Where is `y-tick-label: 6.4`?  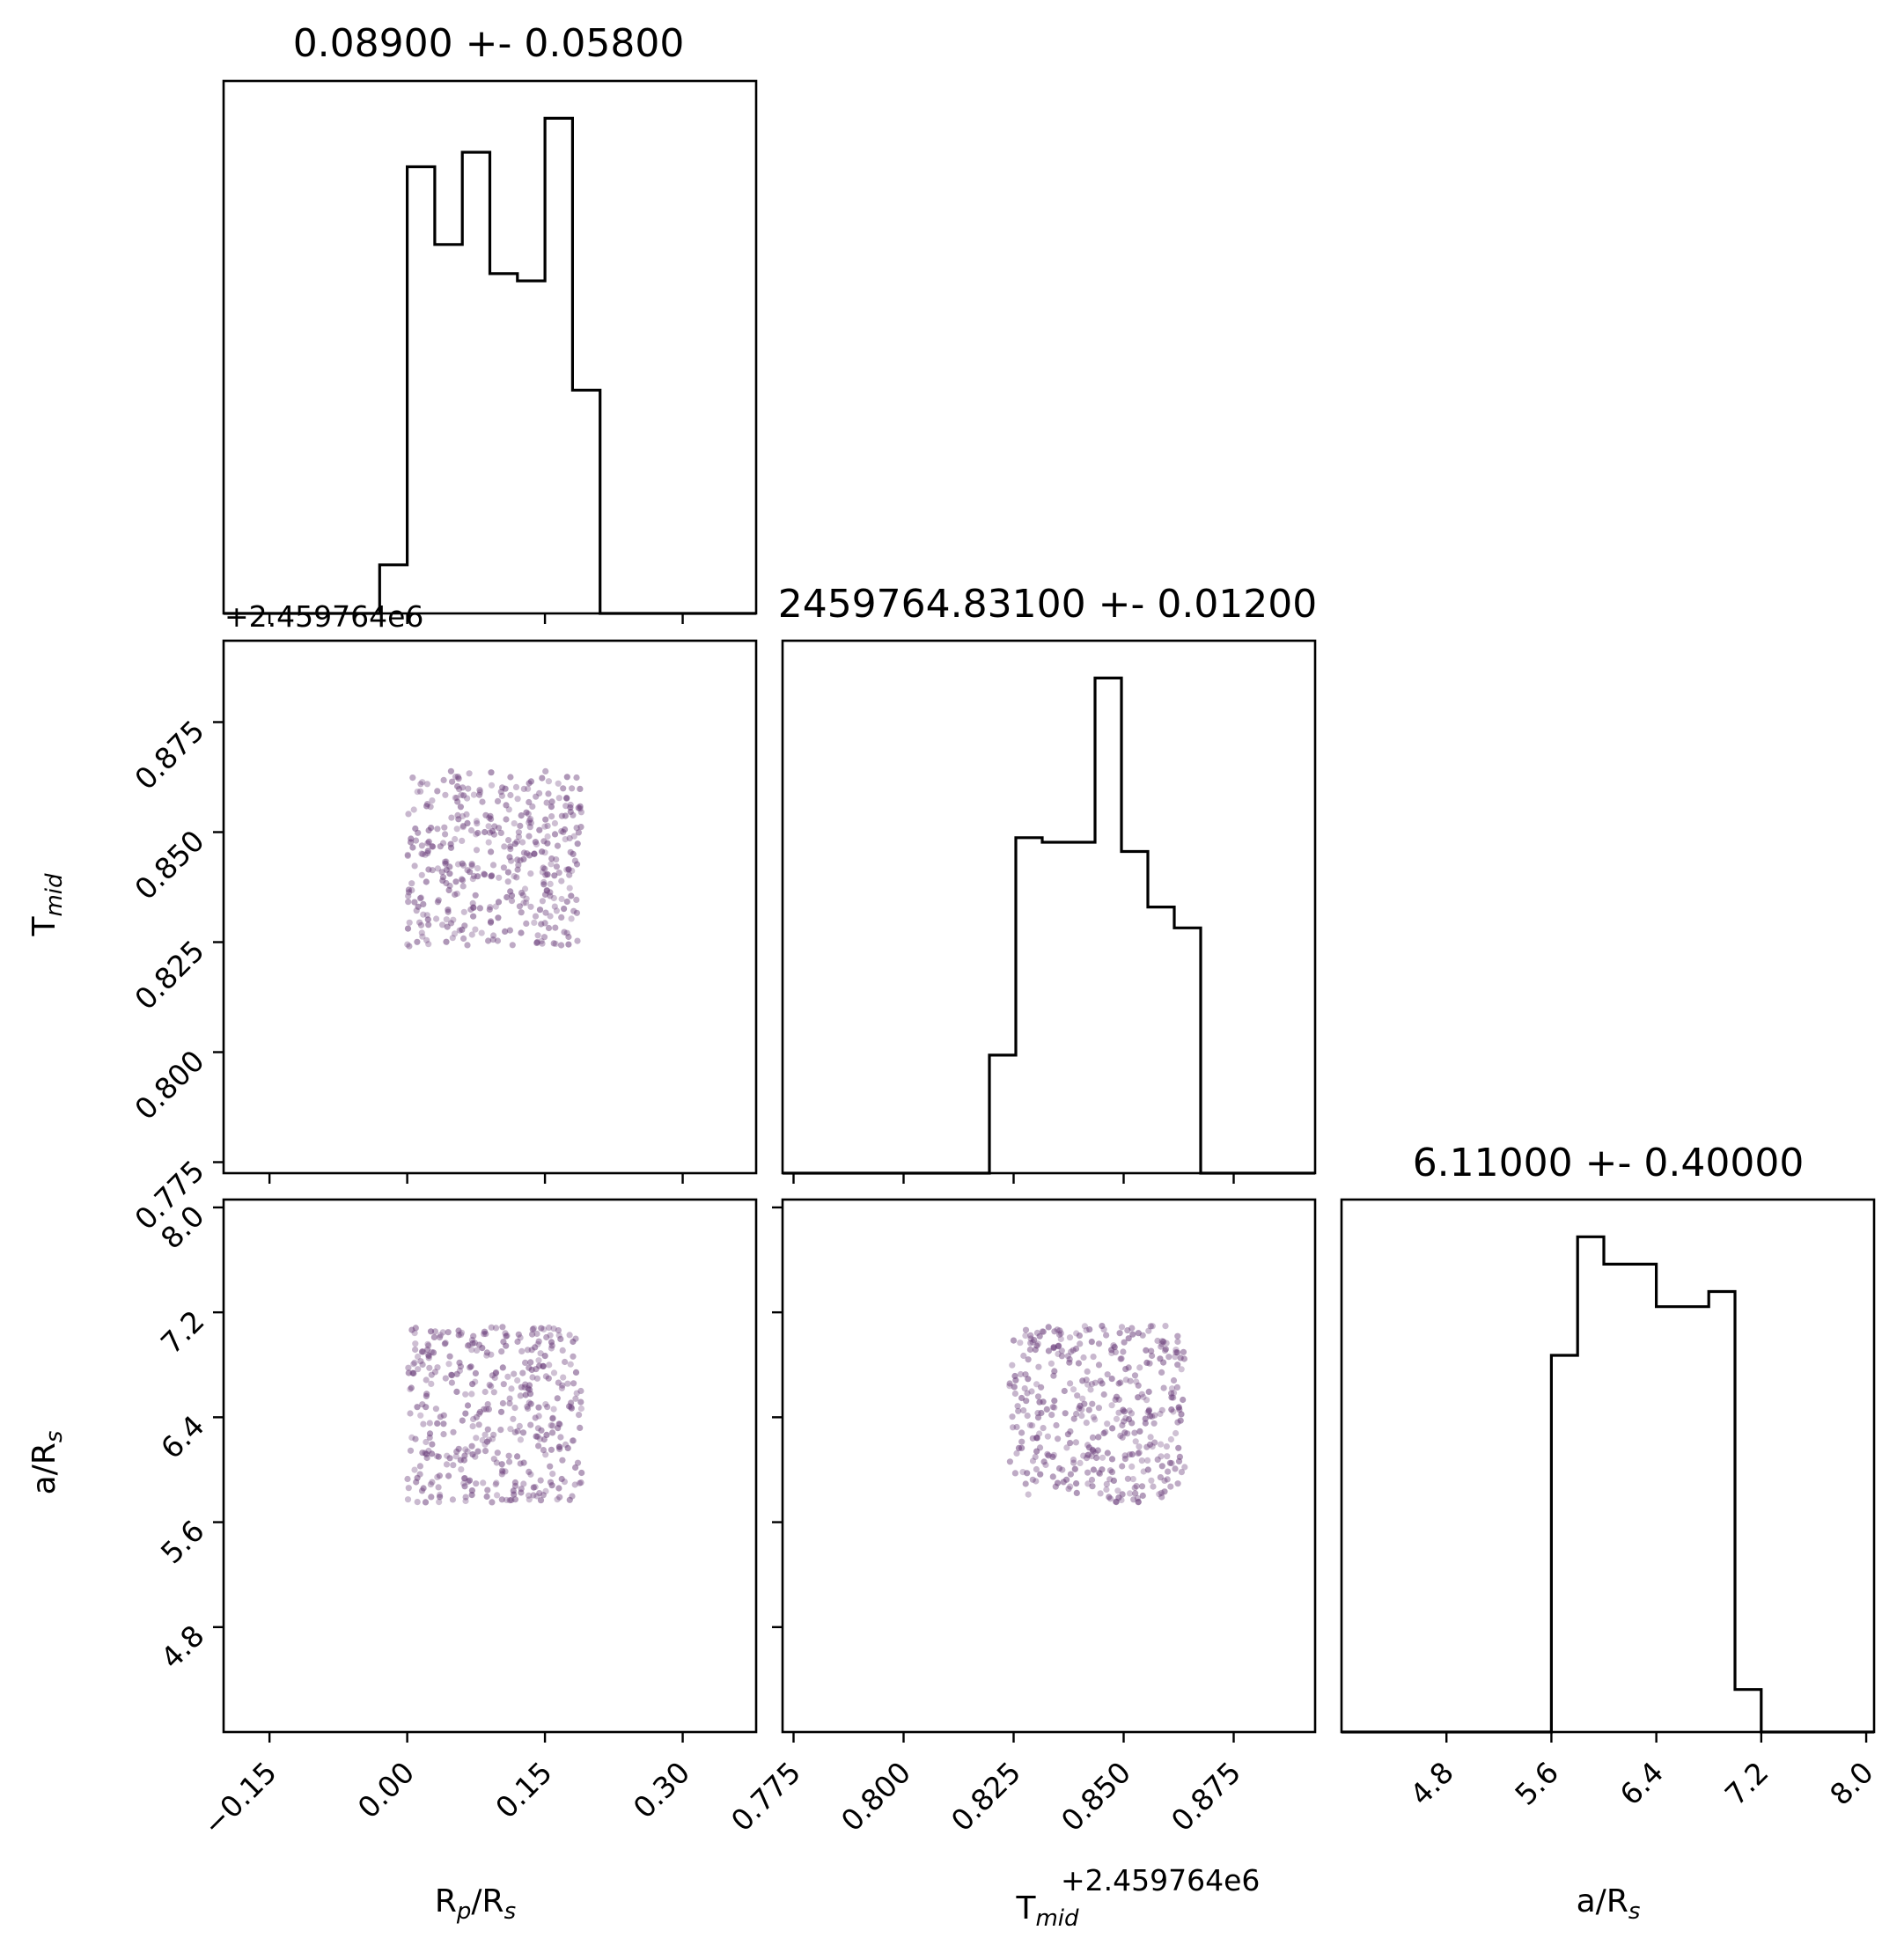 y-tick-label: 6.4 is located at coordinates (182, 1436).